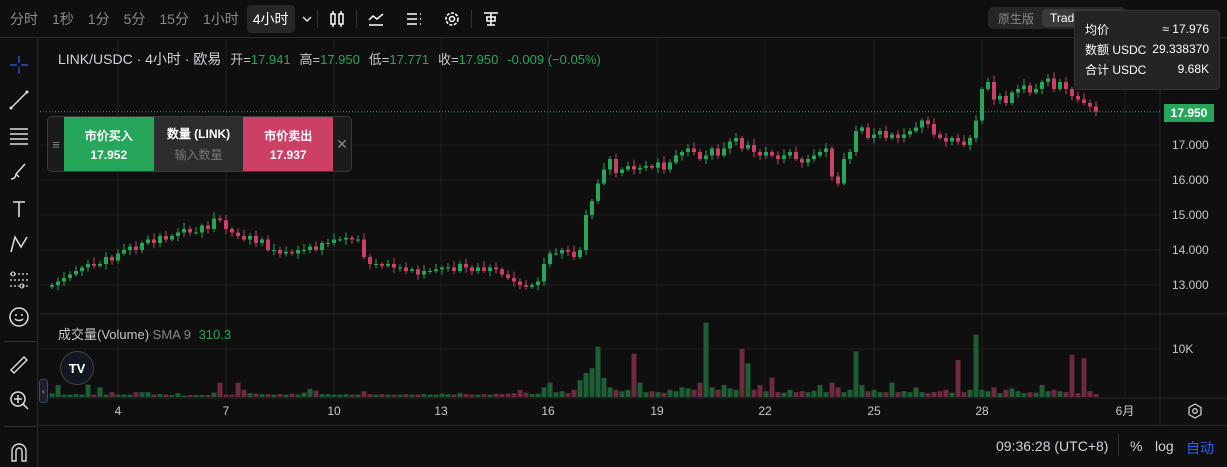 This screenshot has width=1227, height=467. I want to click on prediction-icon, so click(19, 280).